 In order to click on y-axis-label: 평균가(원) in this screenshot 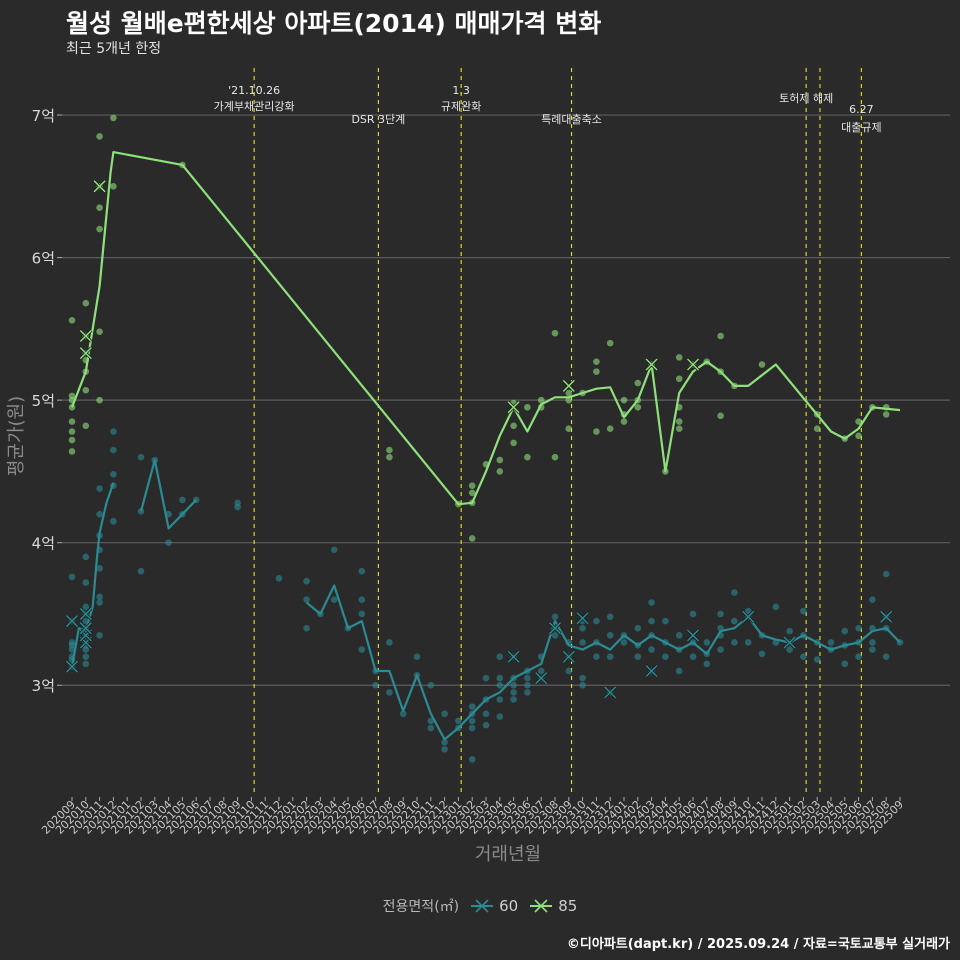, I will do `click(16, 436)`.